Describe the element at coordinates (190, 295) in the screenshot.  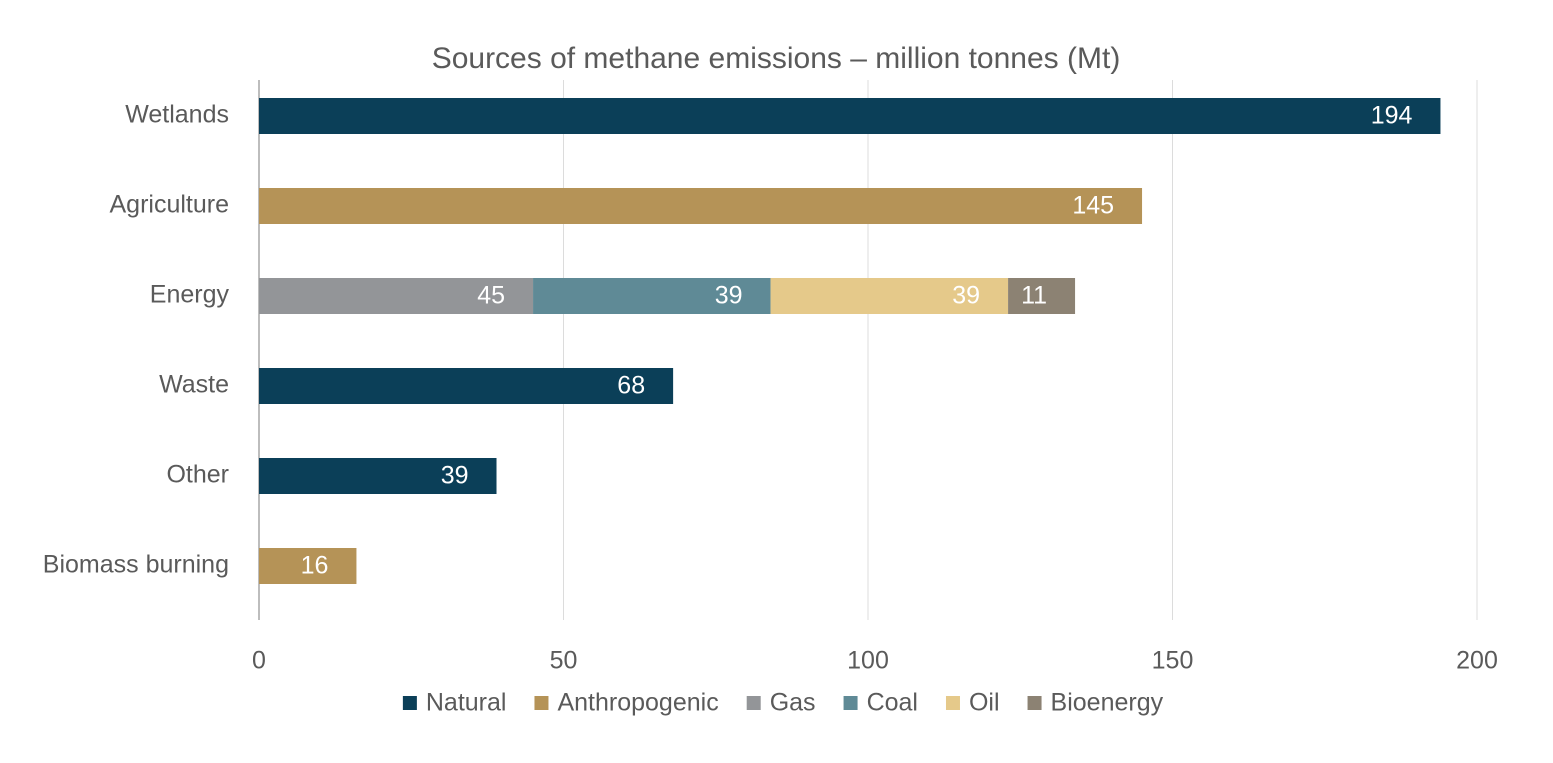
I see `y-tick-label: Energy` at that location.